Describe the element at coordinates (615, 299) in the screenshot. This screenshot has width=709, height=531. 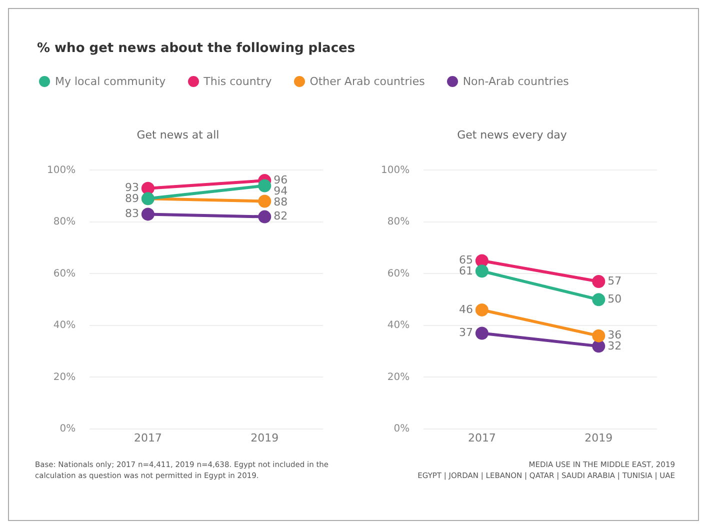
I see `data-label: 50` at that location.